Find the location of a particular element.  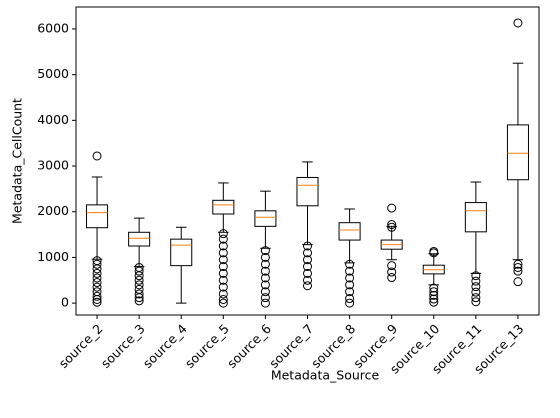

y-tick-label: 4000 is located at coordinates (53, 119).